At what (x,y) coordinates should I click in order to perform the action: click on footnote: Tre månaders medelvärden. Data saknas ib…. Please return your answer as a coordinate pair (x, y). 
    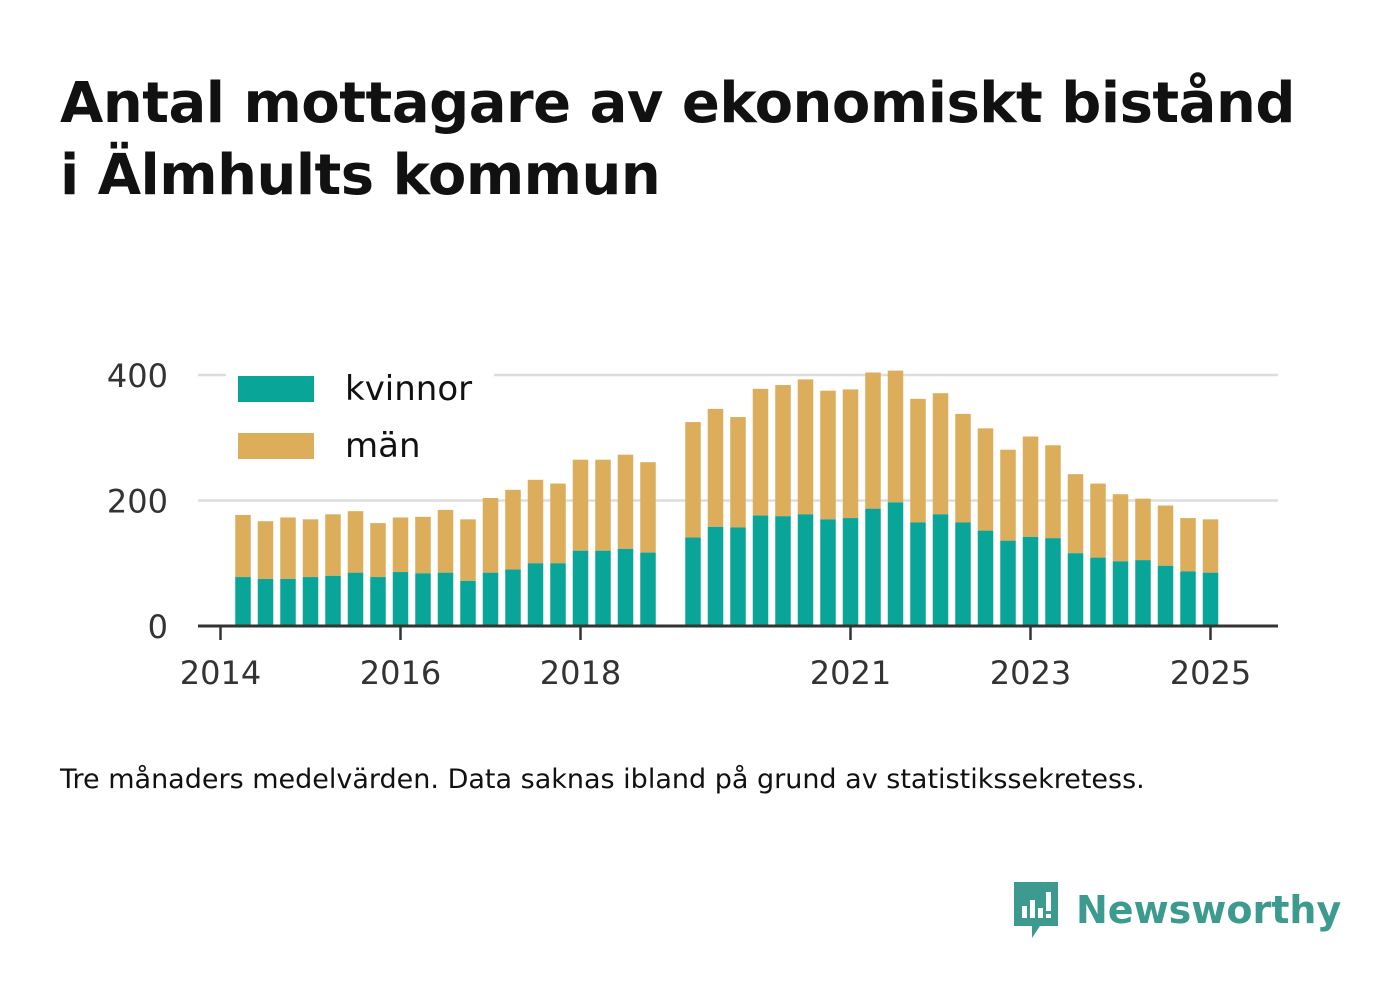
    Looking at the image, I should click on (602, 779).